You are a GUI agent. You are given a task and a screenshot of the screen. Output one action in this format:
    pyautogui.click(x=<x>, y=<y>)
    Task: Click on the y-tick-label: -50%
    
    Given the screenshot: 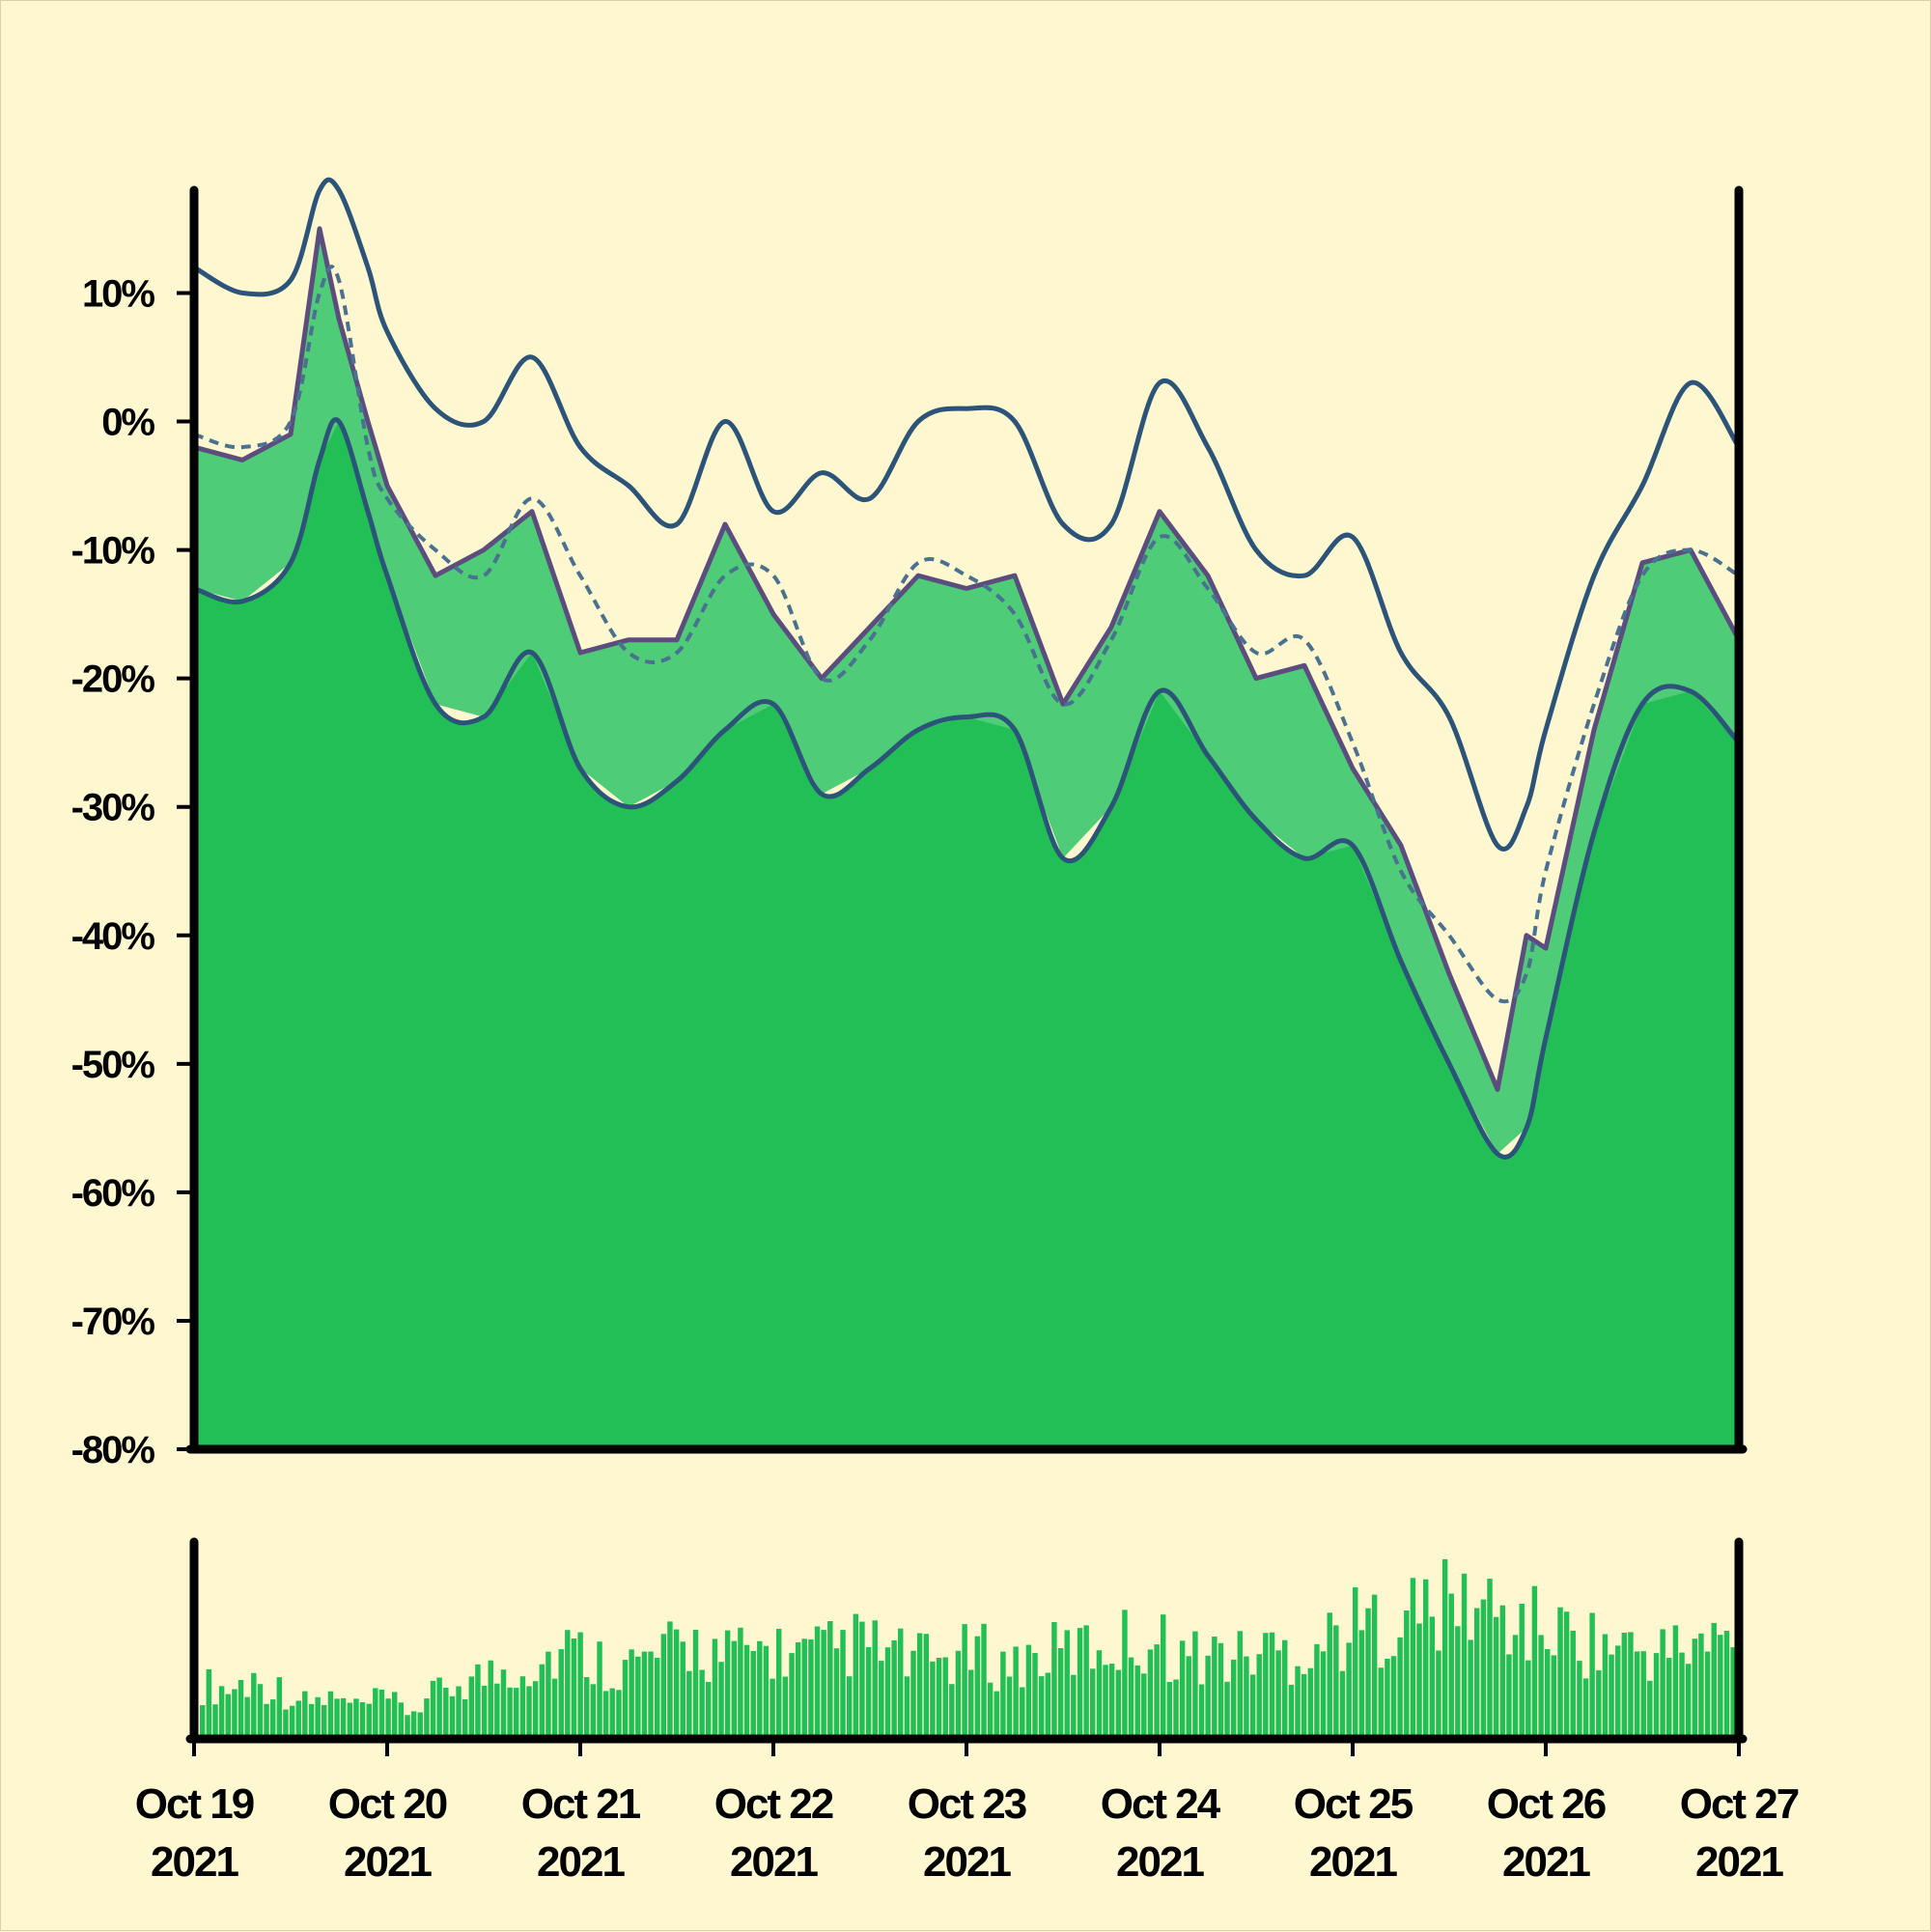 What is the action you would take?
    pyautogui.click(x=113, y=1065)
    